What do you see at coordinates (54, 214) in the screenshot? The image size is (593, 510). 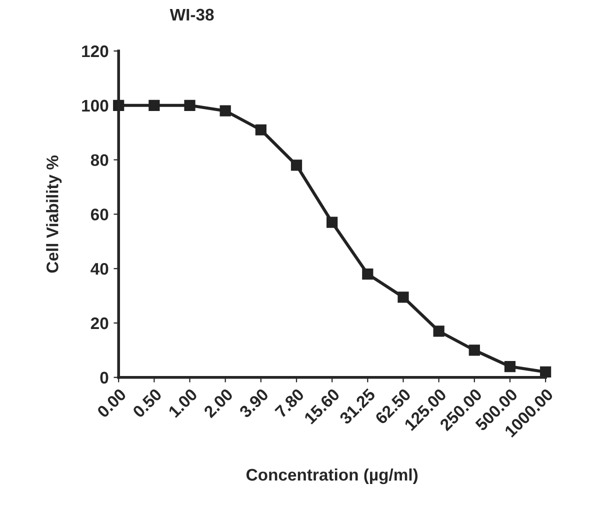 I see `y-axis-title: Cell Viability %` at bounding box center [54, 214].